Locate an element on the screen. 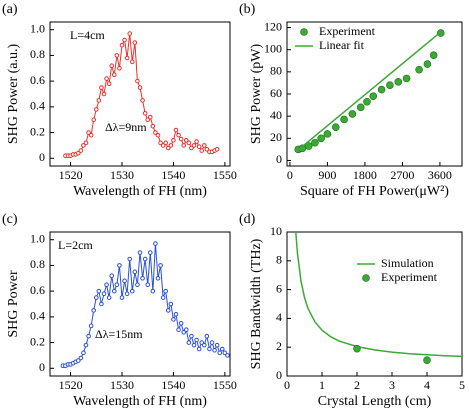  x-axis-label: Square of FH Power(μW²) is located at coordinates (374, 191).